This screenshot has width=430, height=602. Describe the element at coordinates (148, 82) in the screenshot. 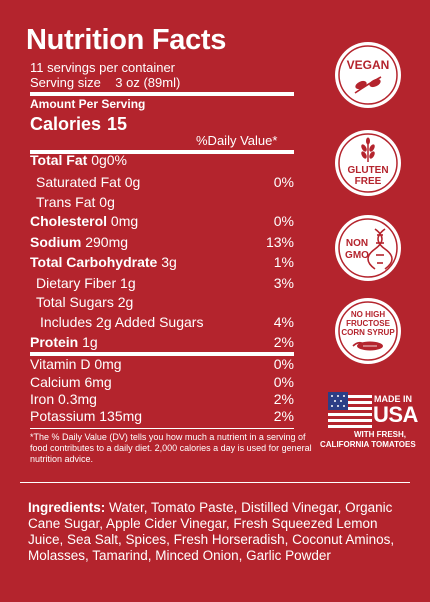

I see `serving-size-value: 3 oz (89ml)` at that location.